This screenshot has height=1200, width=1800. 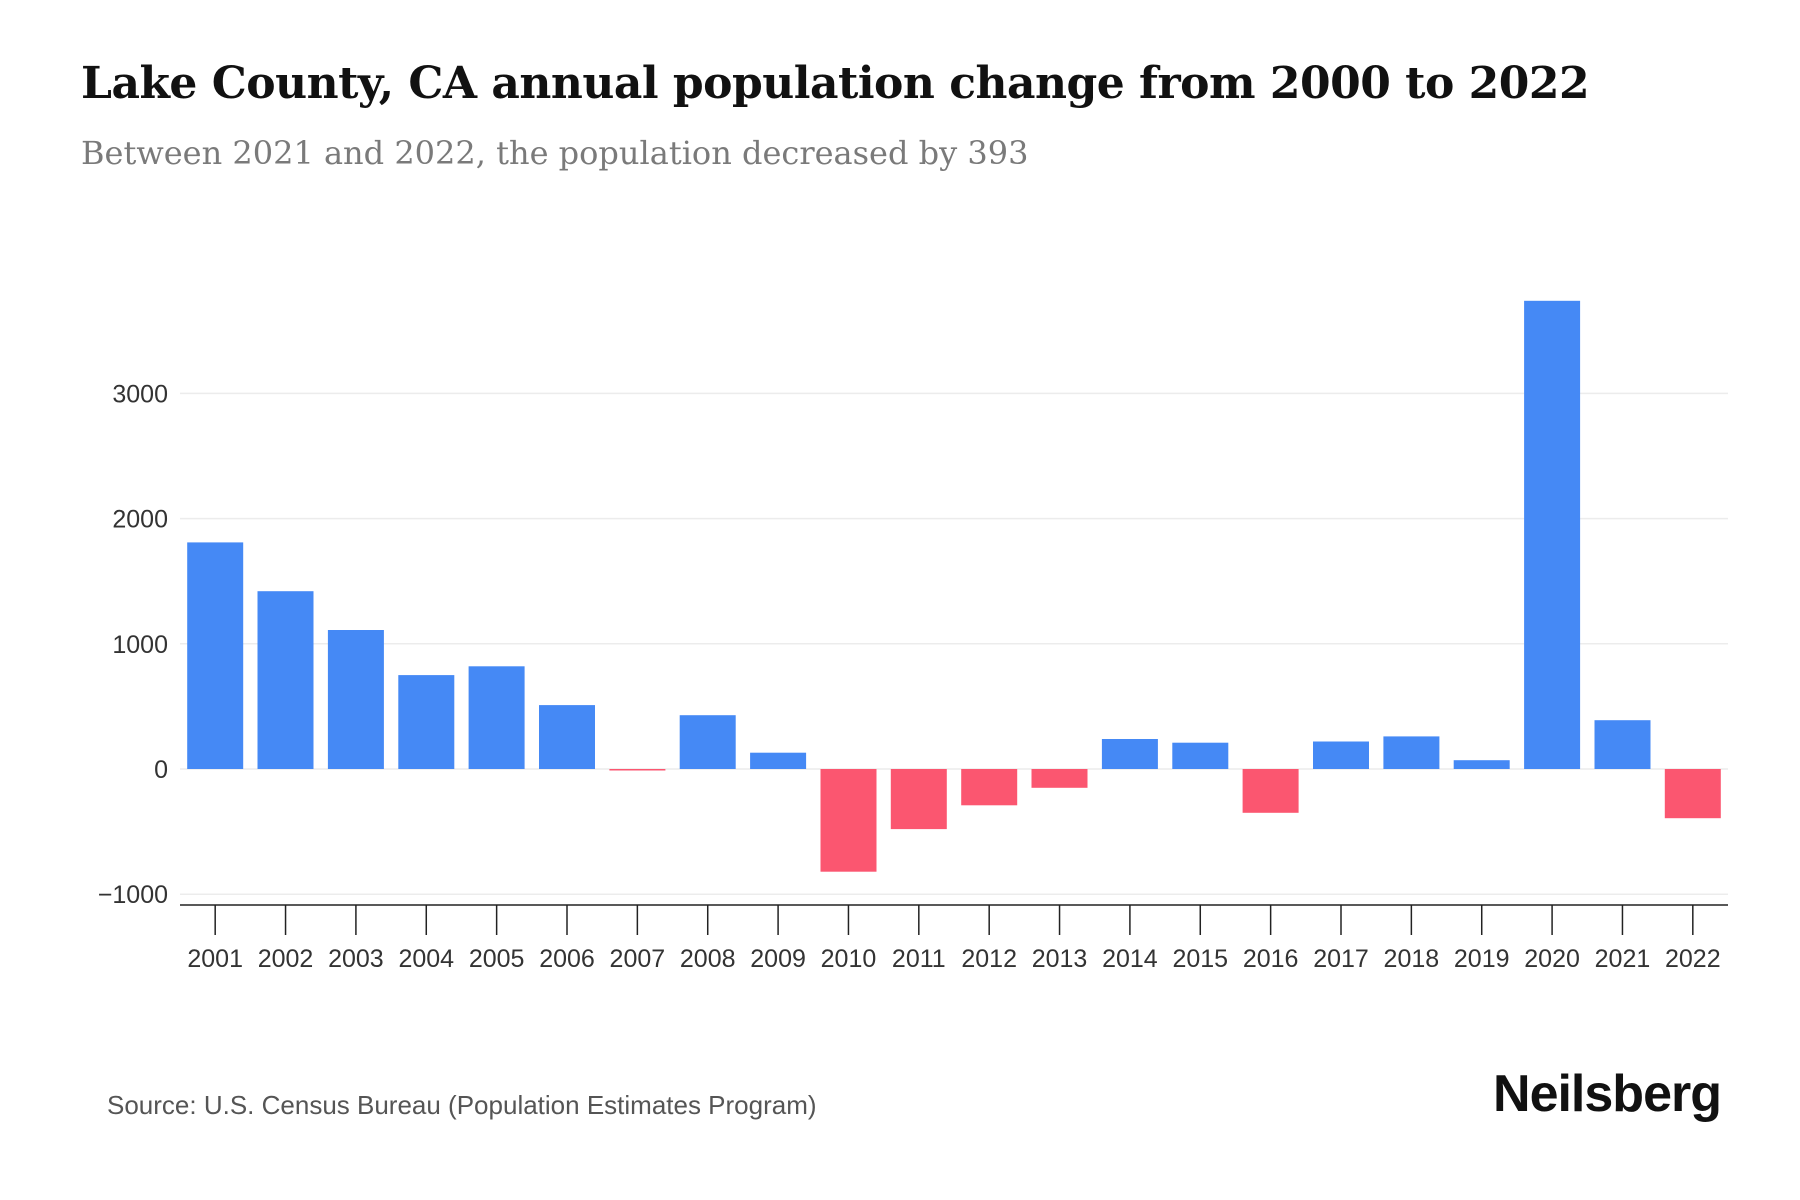 I want to click on x-tick-label: 2006, so click(x=567, y=959).